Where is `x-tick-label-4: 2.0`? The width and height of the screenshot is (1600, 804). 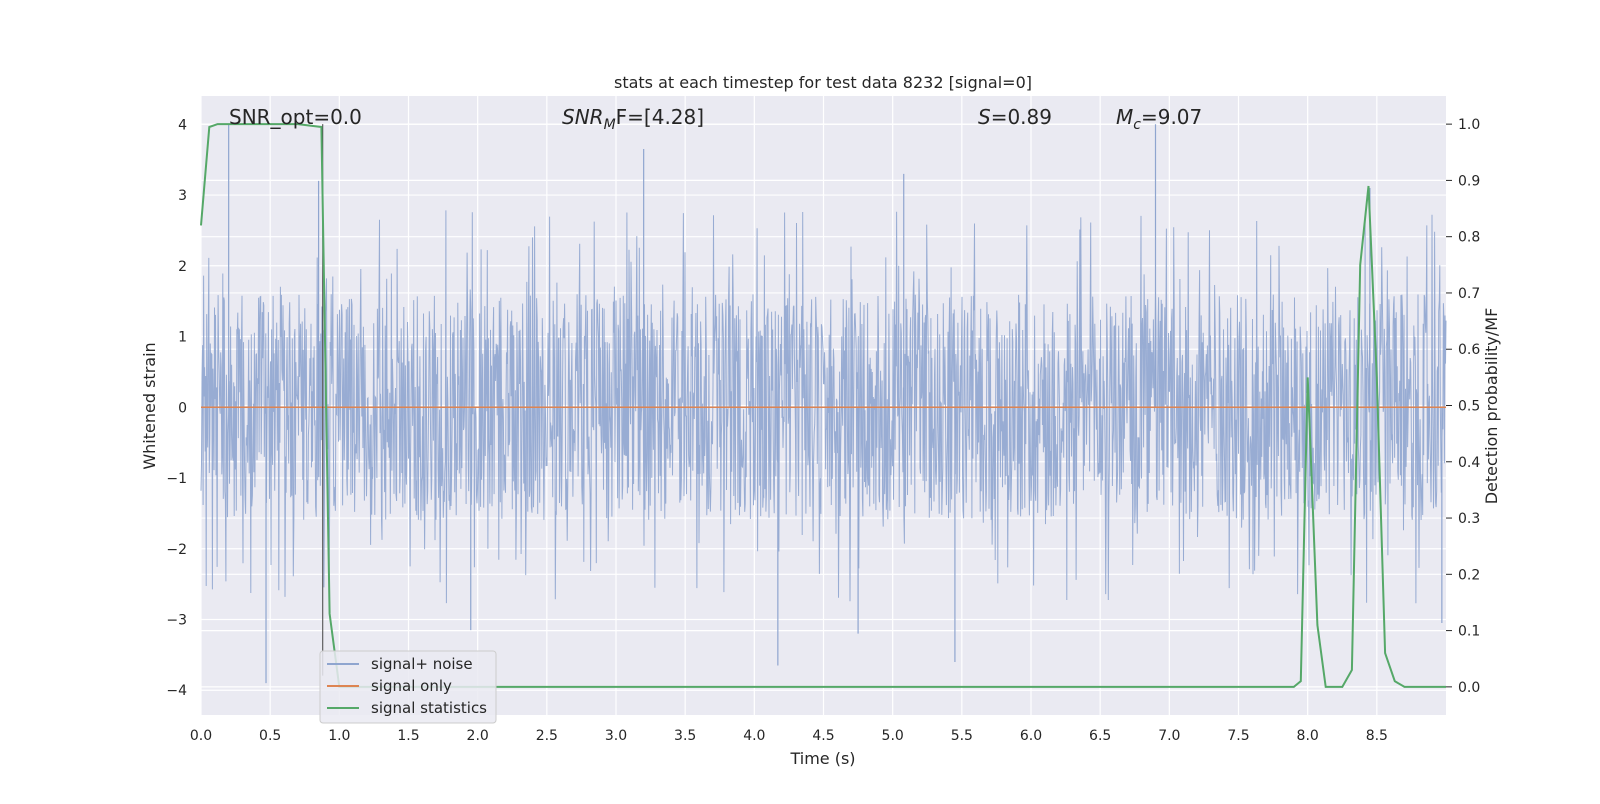 x-tick-label-4: 2.0 is located at coordinates (478, 736).